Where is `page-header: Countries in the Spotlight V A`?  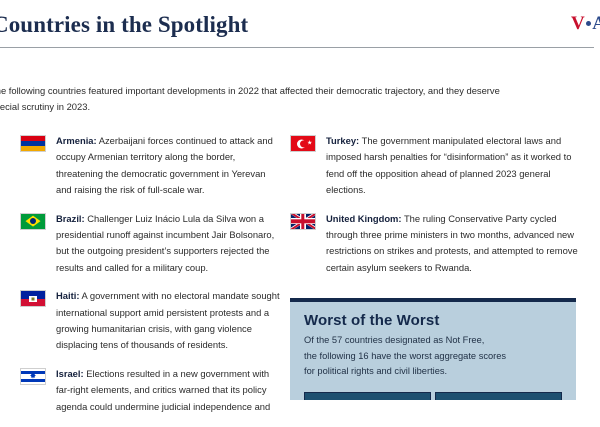
page-header: Countries in the Spotlight V A is located at coordinates (300, 24).